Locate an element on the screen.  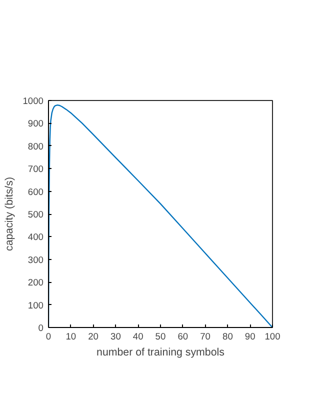
x-tick-label: 100 is located at coordinates (272, 337).